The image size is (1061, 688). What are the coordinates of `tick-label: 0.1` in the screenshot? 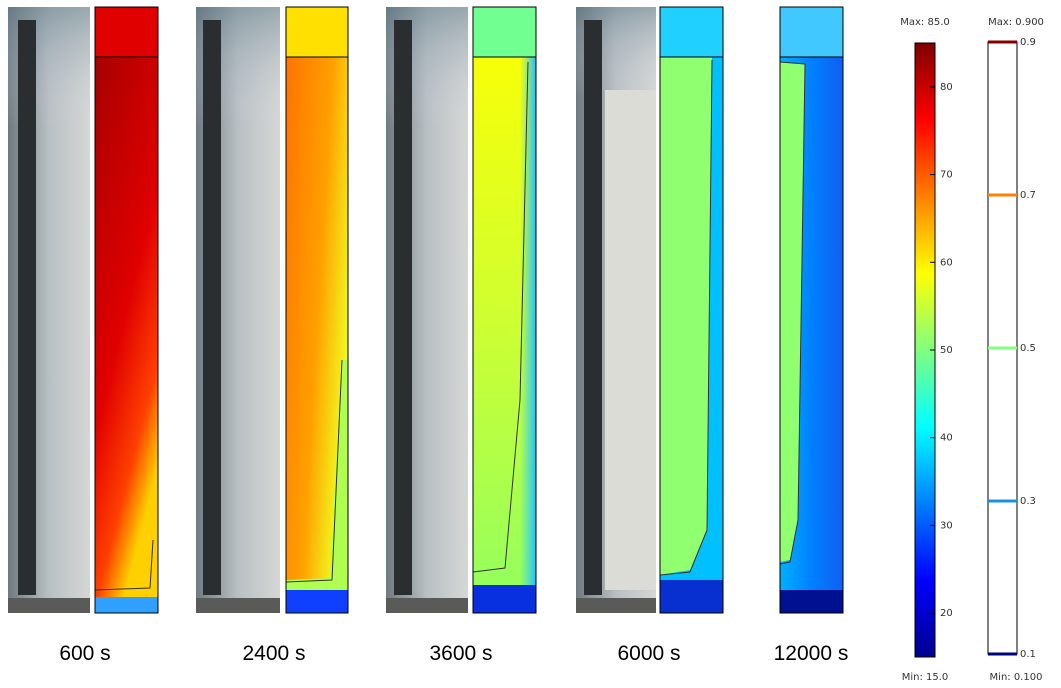 It's located at (1028, 654).